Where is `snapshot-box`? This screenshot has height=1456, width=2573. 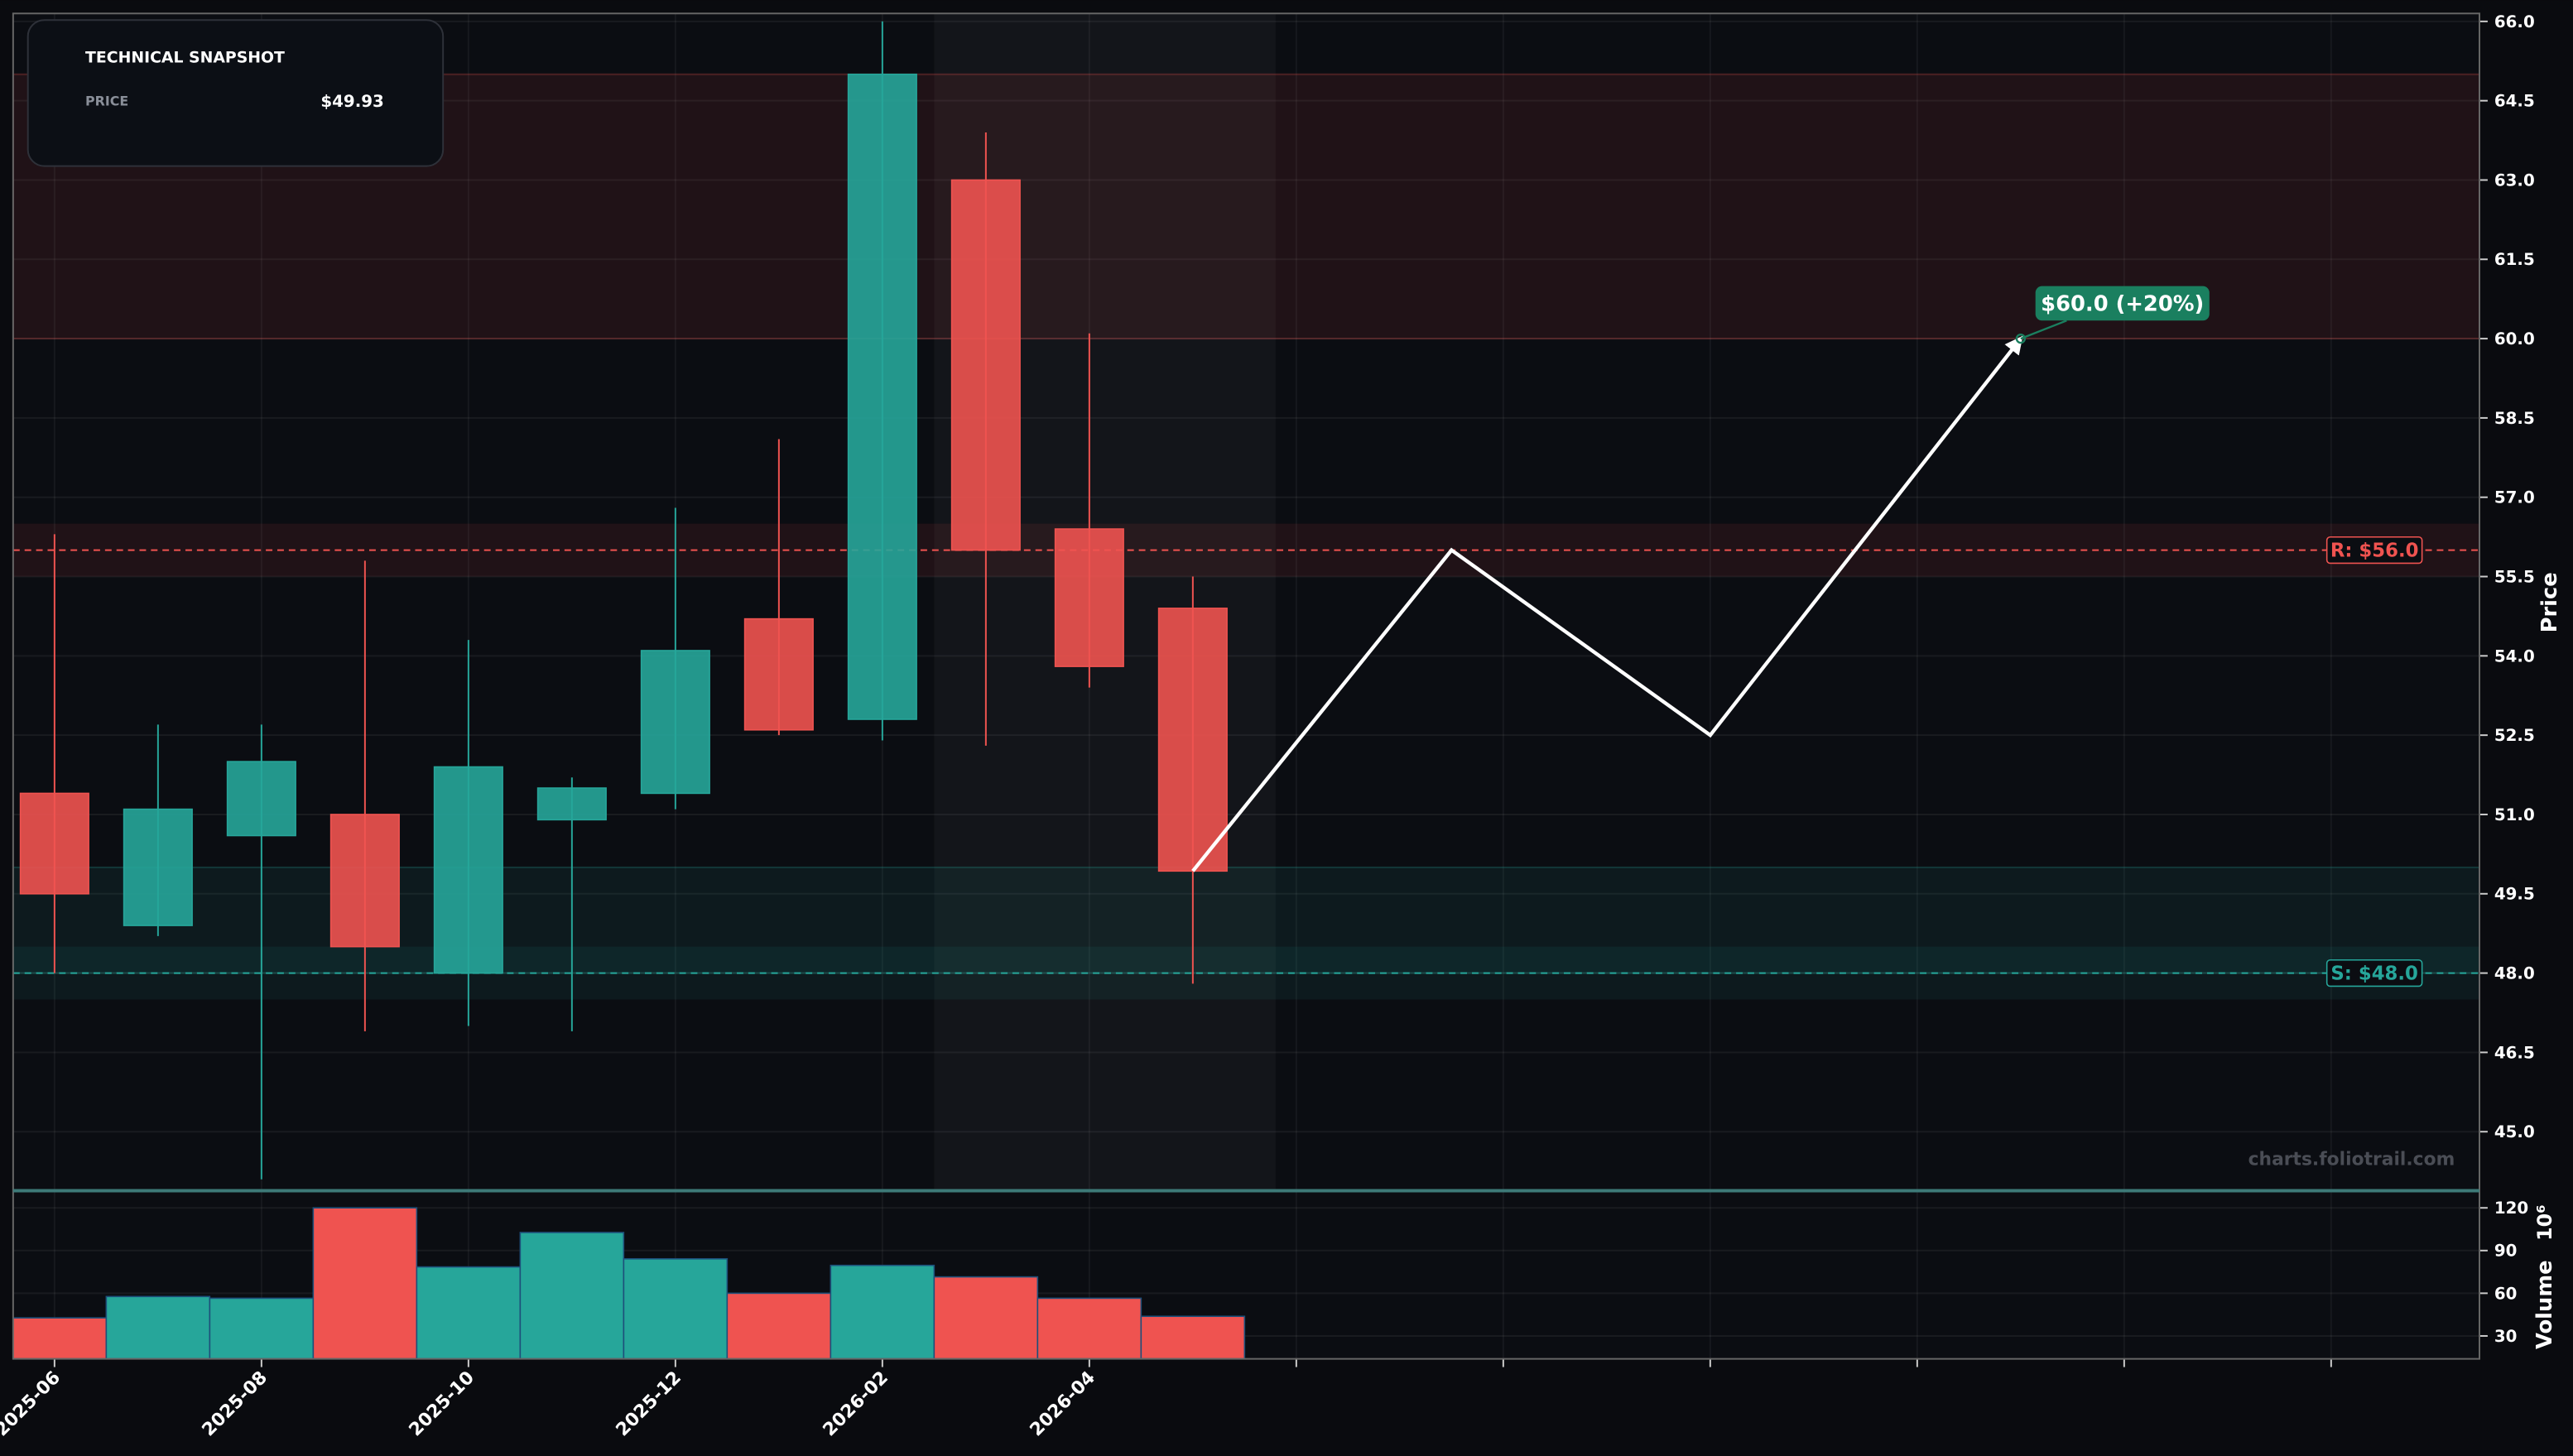
snapshot-box is located at coordinates (235, 93).